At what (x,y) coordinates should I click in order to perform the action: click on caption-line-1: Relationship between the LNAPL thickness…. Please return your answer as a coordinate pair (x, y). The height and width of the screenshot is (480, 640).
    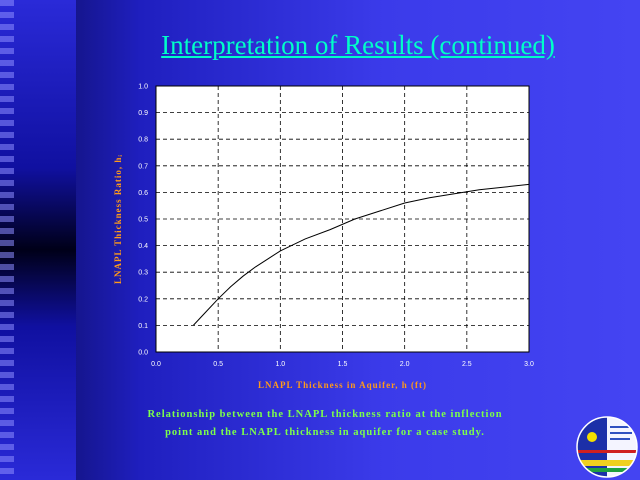
    Looking at the image, I should click on (325, 414).